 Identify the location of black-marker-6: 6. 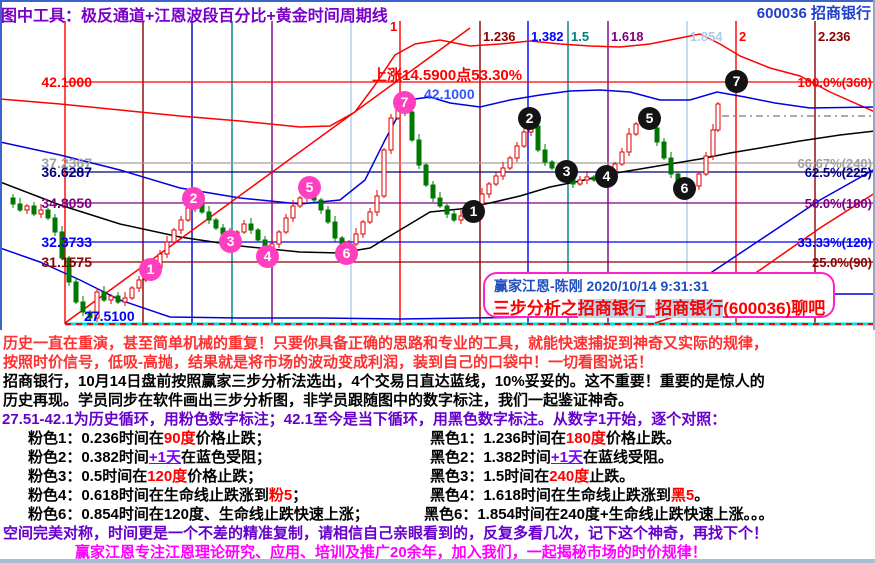
(684, 188).